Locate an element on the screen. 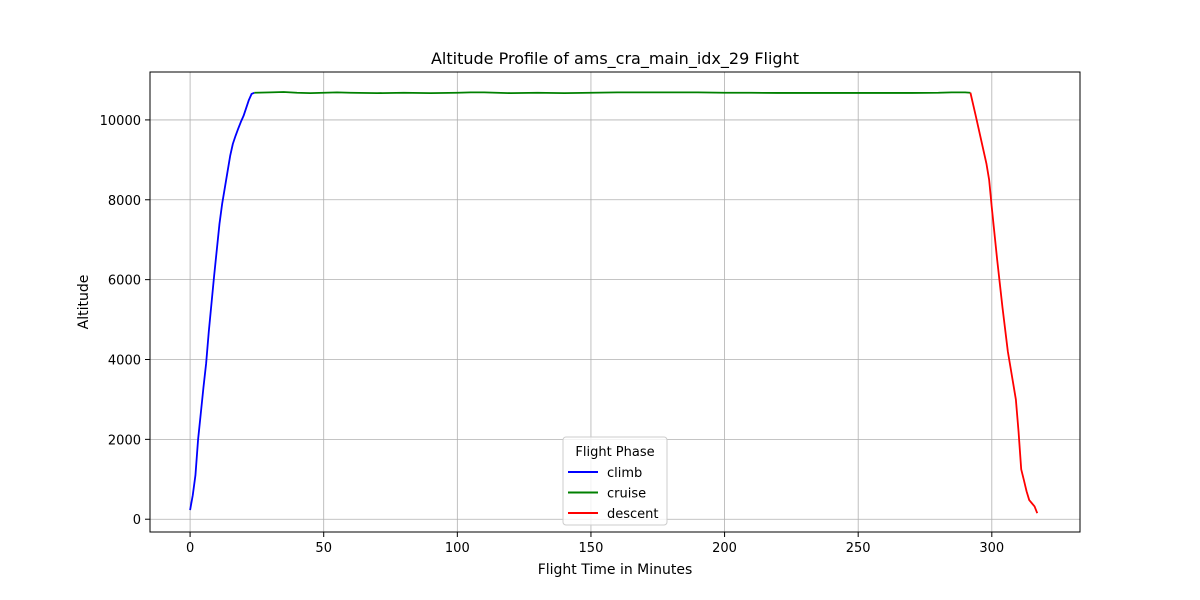 Image resolution: width=1200 pixels, height=600 pixels. legend-label-cruise: cruise is located at coordinates (626, 494).